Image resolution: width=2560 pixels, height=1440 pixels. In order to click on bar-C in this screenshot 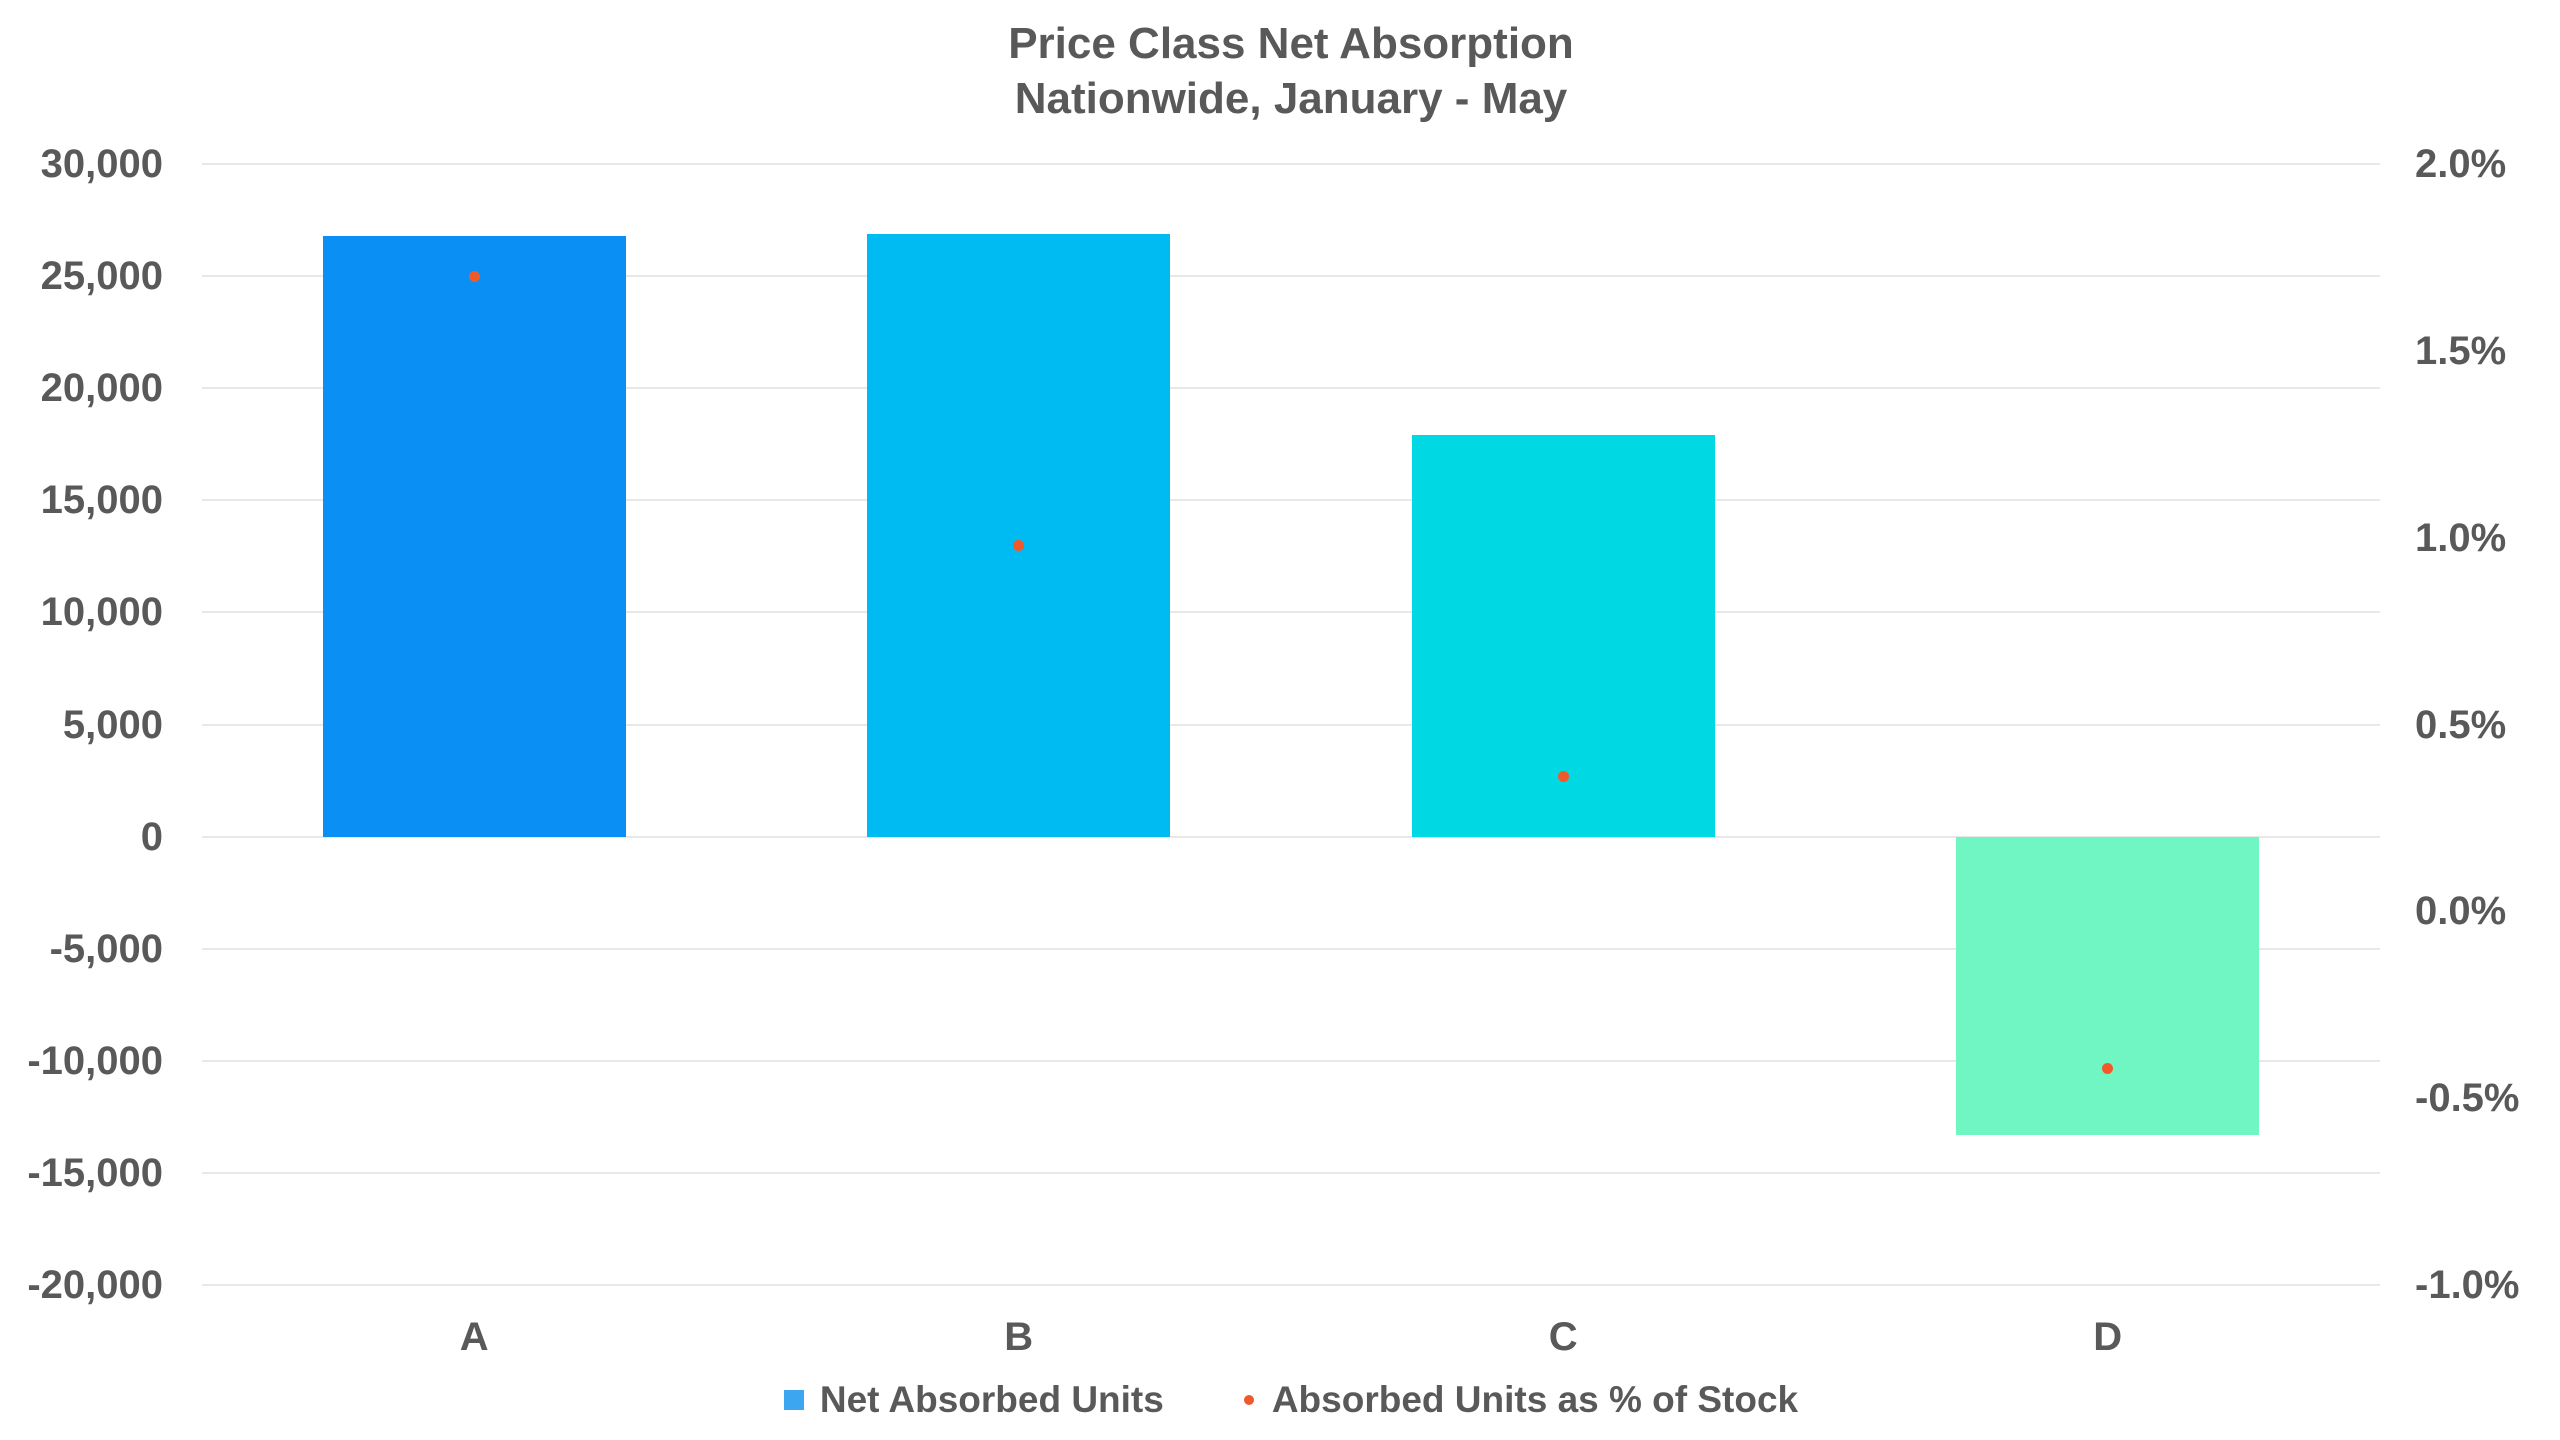, I will do `click(1563, 636)`.